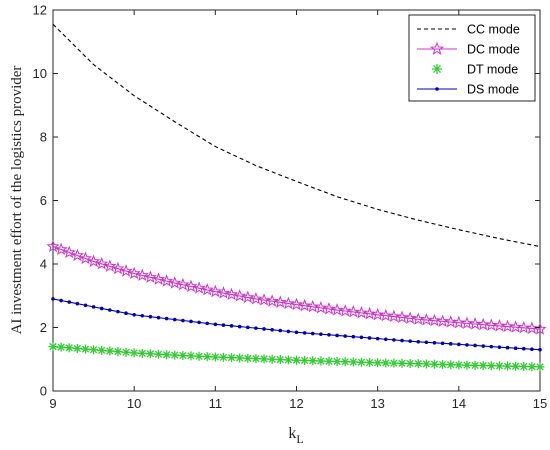 The height and width of the screenshot is (450, 550). I want to click on series-ds-mode, so click(296, 324).